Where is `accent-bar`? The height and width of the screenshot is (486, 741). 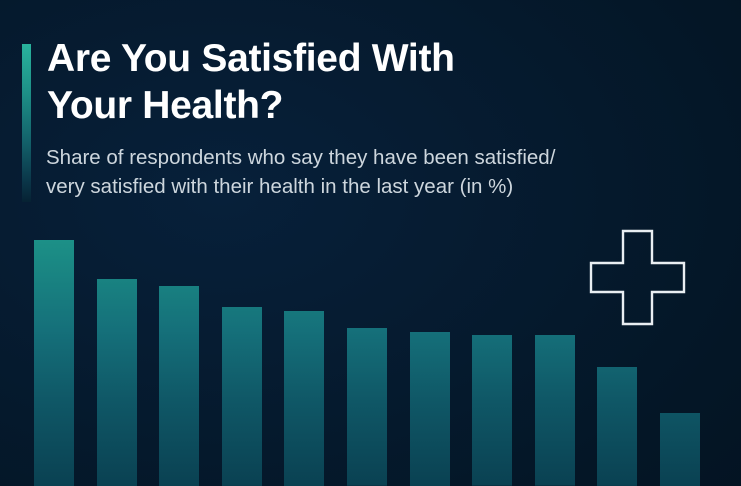
accent-bar is located at coordinates (26, 123).